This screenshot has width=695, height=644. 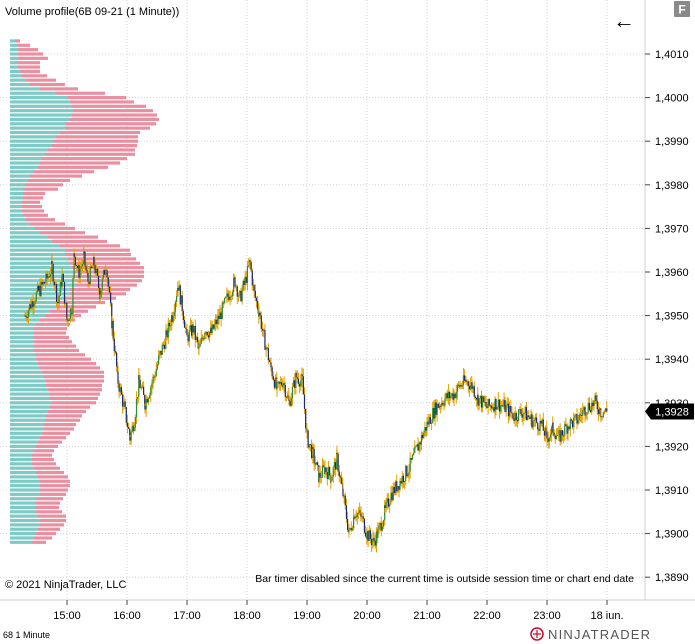 What do you see at coordinates (599, 634) in the screenshot?
I see `brand-name: NINJATRADER` at bounding box center [599, 634].